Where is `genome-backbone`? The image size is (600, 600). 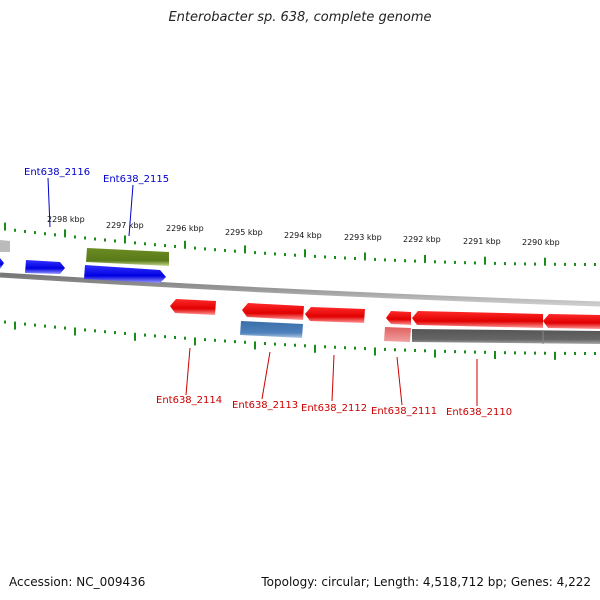 genome-backbone is located at coordinates (300, 289).